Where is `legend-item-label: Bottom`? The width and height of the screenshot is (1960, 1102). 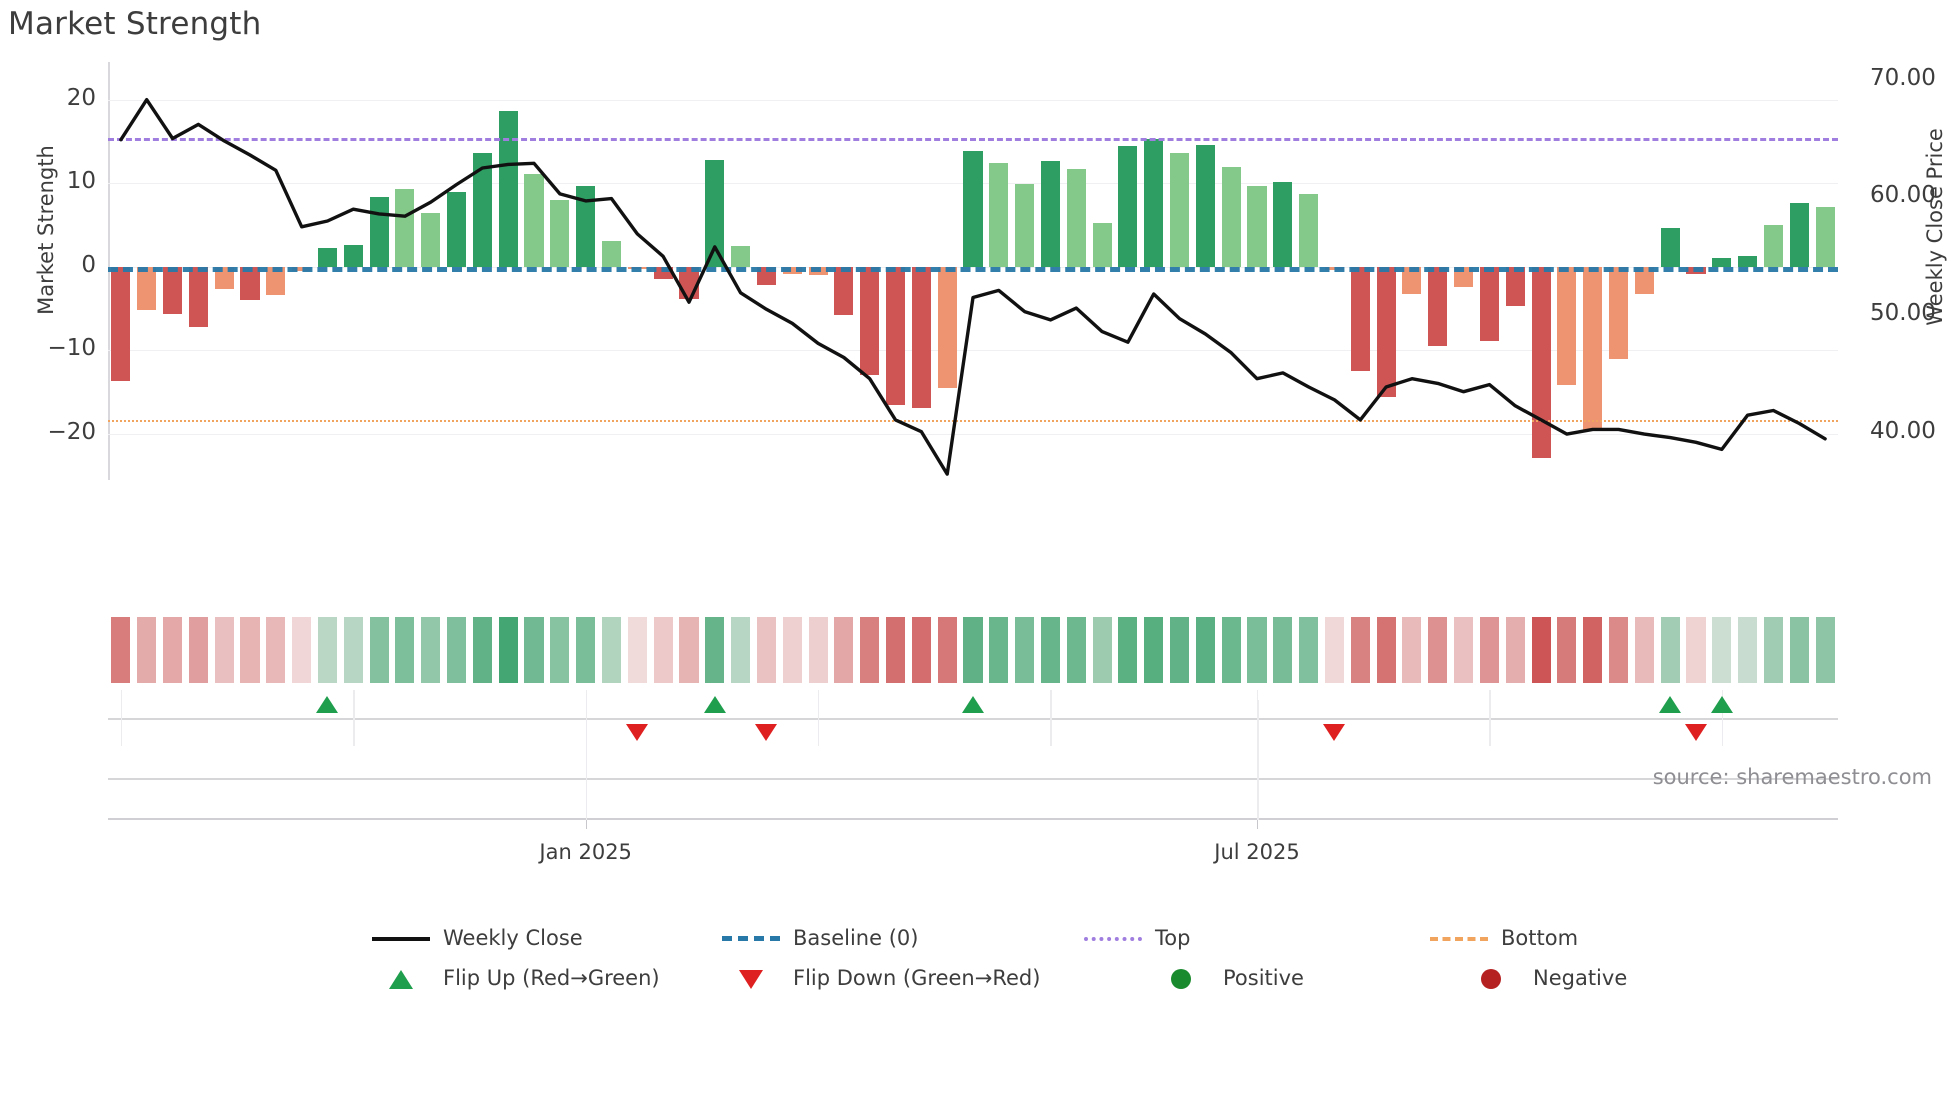 legend-item-label: Bottom is located at coordinates (1540, 938).